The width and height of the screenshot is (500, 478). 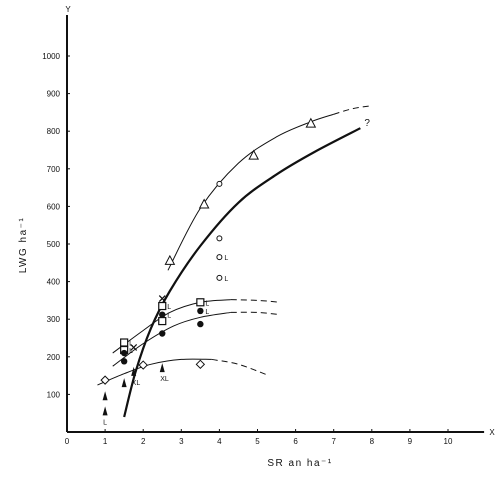 I want to click on x-tick-label: 2, so click(x=143, y=441).